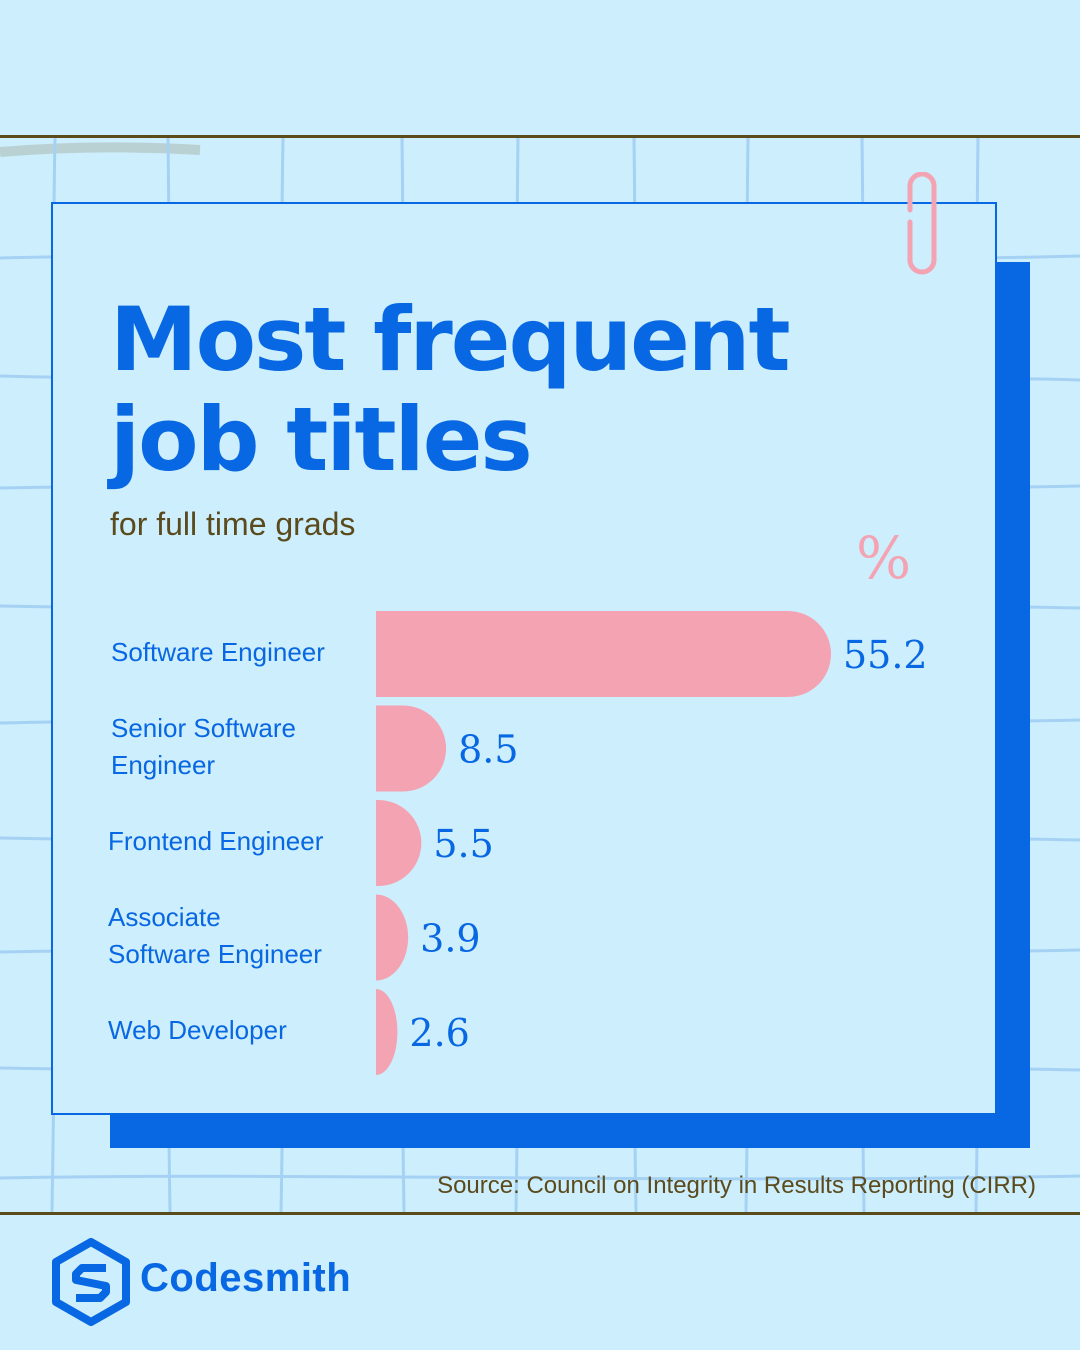 The height and width of the screenshot is (1350, 1080). What do you see at coordinates (197, 1029) in the screenshot?
I see `category-label-line: Web Developer` at bounding box center [197, 1029].